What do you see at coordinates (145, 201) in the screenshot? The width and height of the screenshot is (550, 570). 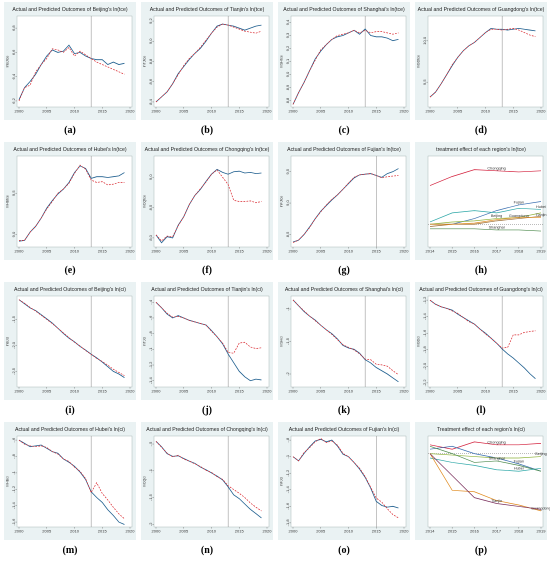 I see `y-axis-label: lnCQtce` at bounding box center [145, 201].